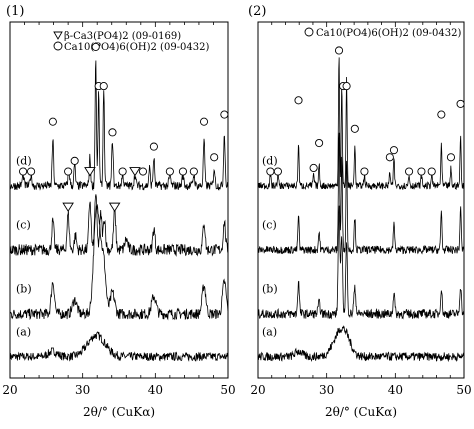  What do you see at coordinates (257, 11) in the screenshot?
I see `panel-2-label: (2)` at bounding box center [257, 11].